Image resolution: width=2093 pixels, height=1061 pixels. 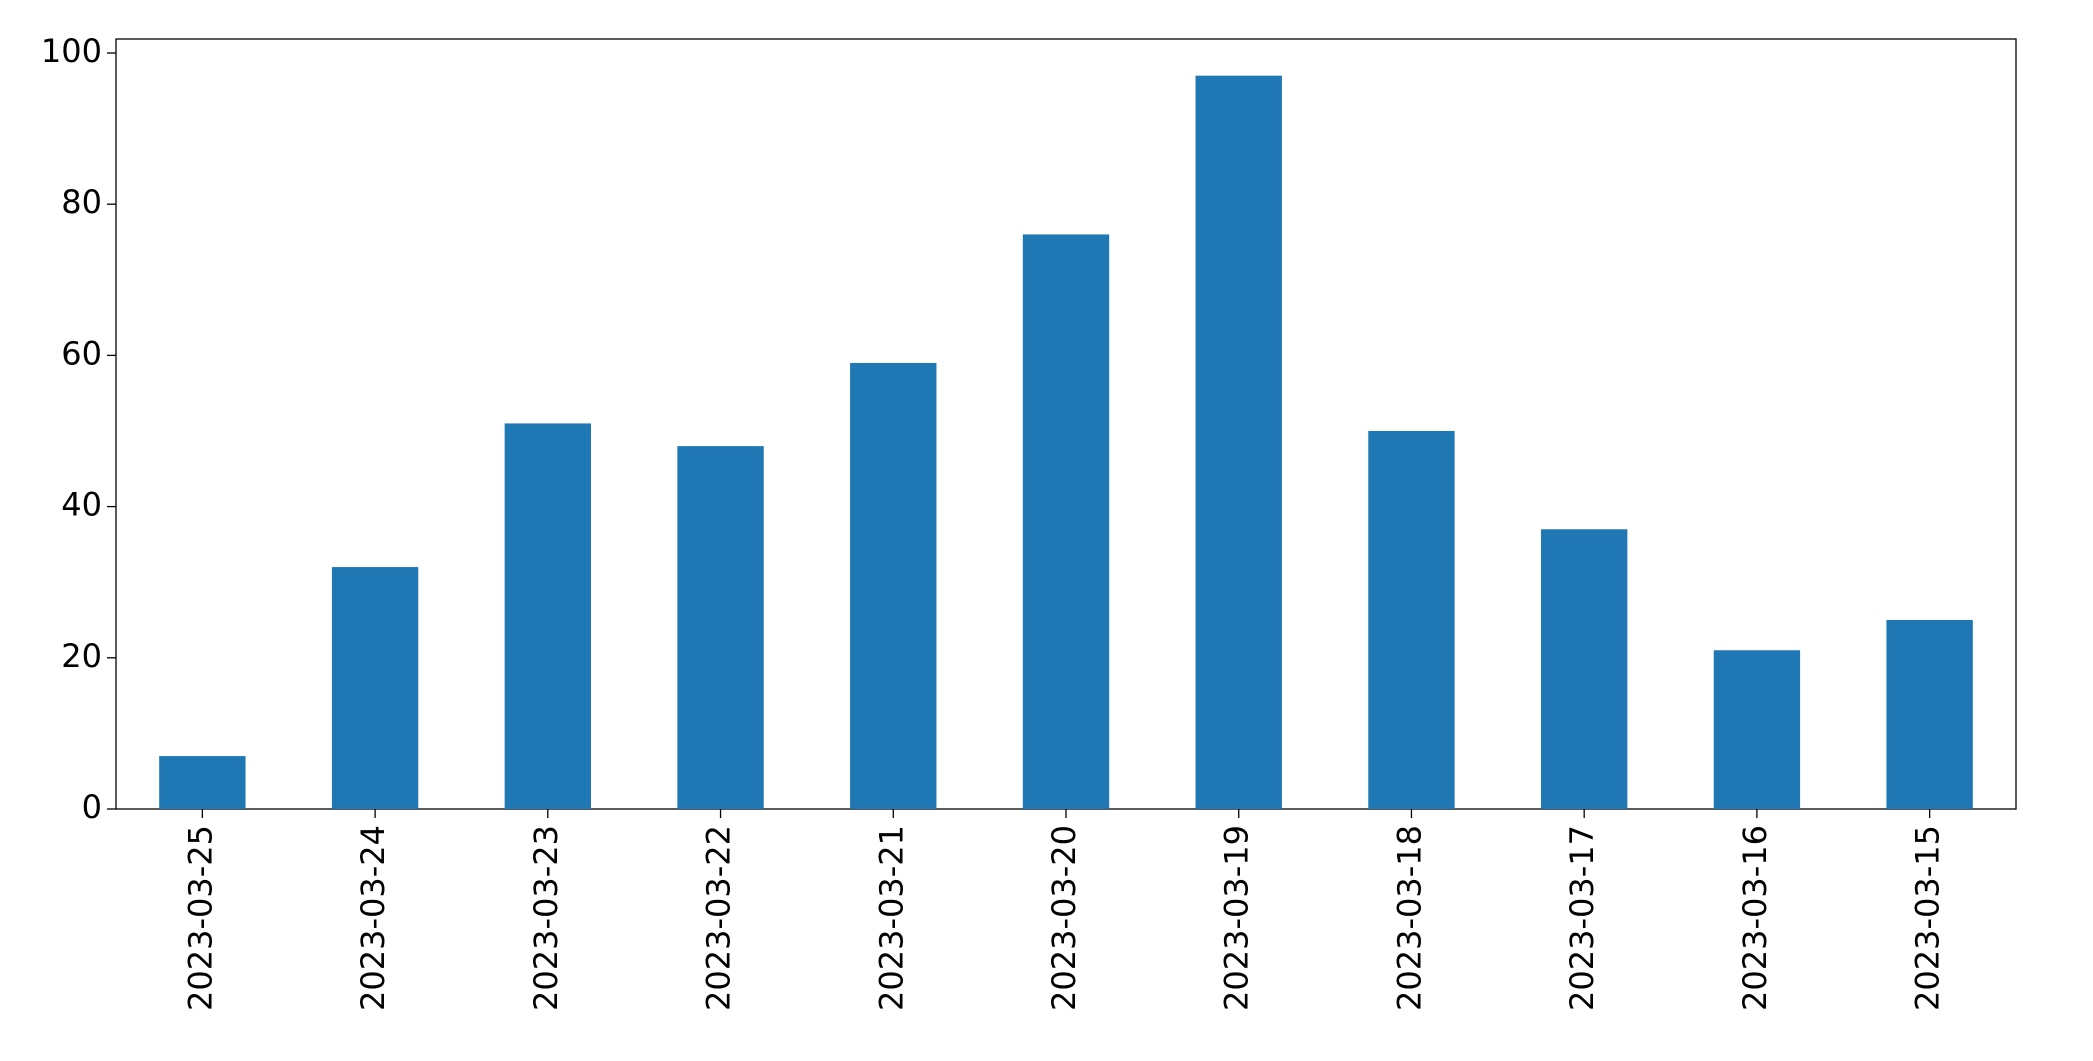 I want to click on y-tick-label: 40, so click(x=81, y=505).